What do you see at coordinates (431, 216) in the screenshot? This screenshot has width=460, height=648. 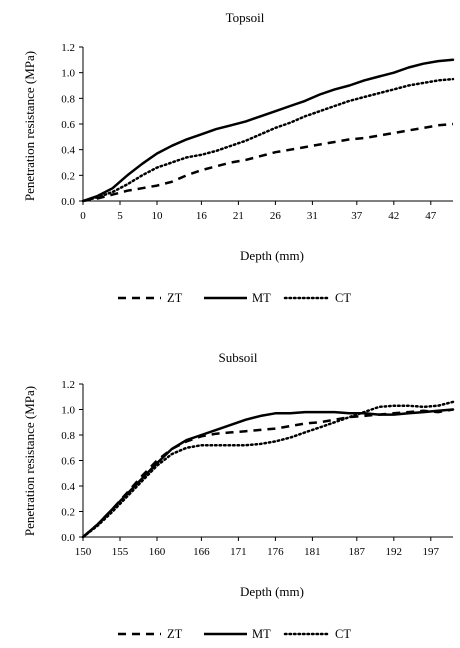 I see `x-tick-label: 47` at bounding box center [431, 216].